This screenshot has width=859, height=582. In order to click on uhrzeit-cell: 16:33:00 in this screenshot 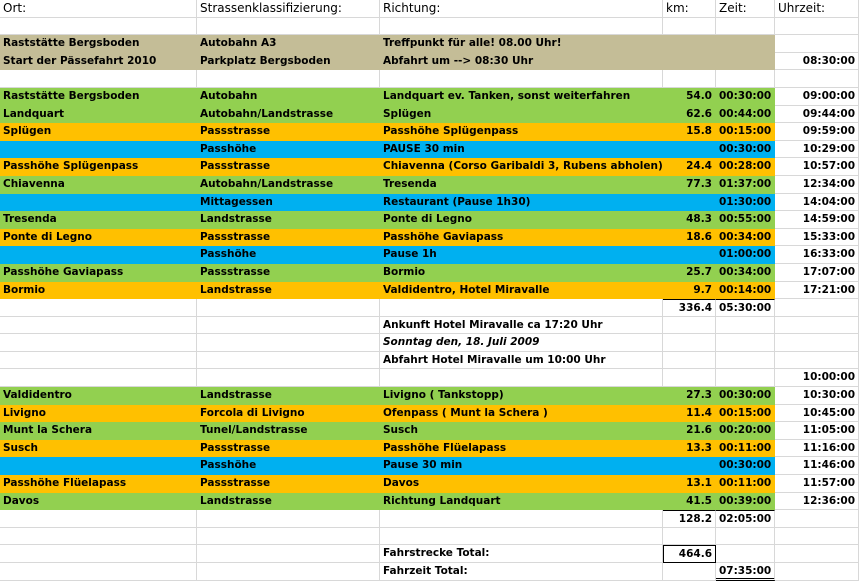, I will do `click(817, 255)`.